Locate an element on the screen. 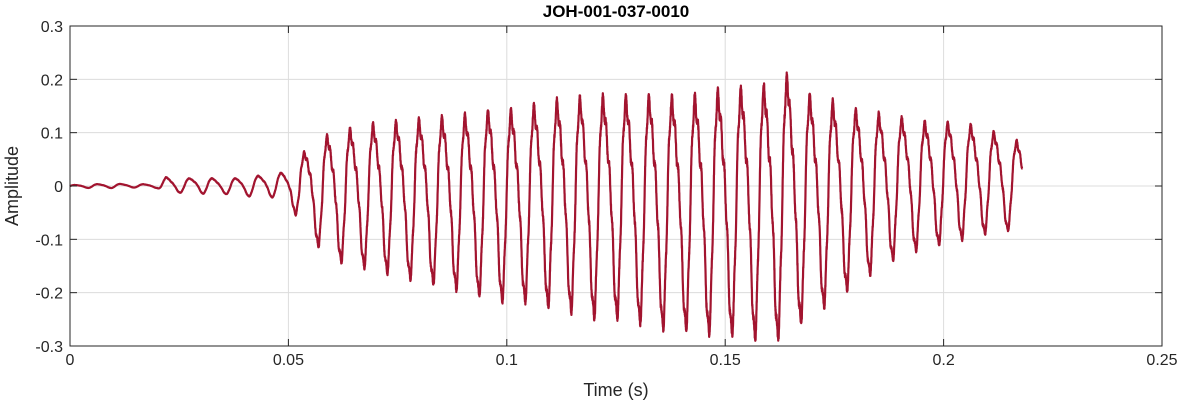  y-tick-label: 0.3 is located at coordinates (52, 27).